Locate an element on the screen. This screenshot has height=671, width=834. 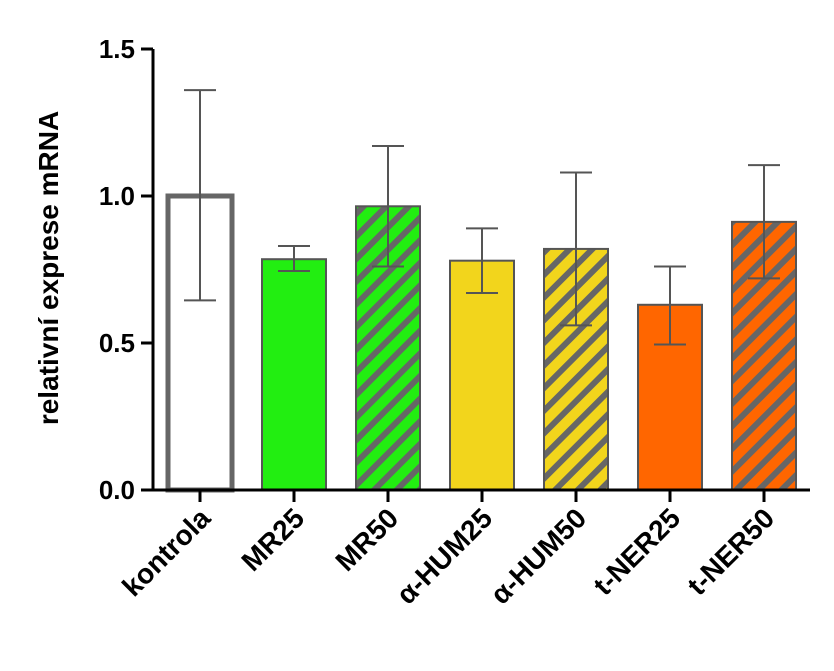
x-tick-label: t-NER25 is located at coordinates (636, 551).